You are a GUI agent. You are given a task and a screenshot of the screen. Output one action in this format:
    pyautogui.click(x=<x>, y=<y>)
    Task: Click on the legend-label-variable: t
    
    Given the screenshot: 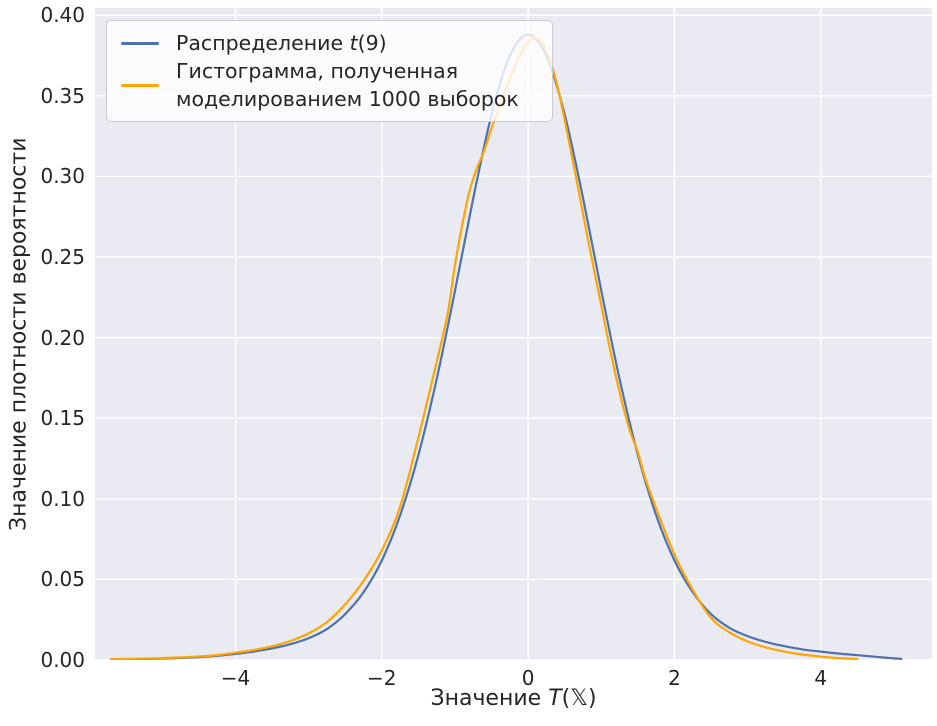 What is the action you would take?
    pyautogui.click(x=353, y=43)
    